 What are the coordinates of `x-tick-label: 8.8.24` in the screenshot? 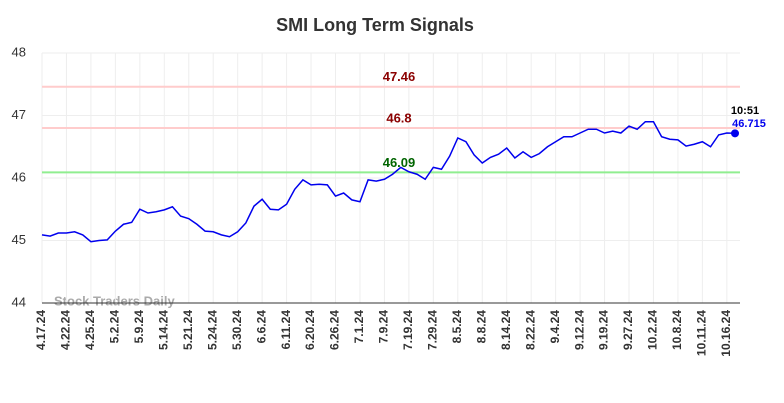 It's located at (481, 327).